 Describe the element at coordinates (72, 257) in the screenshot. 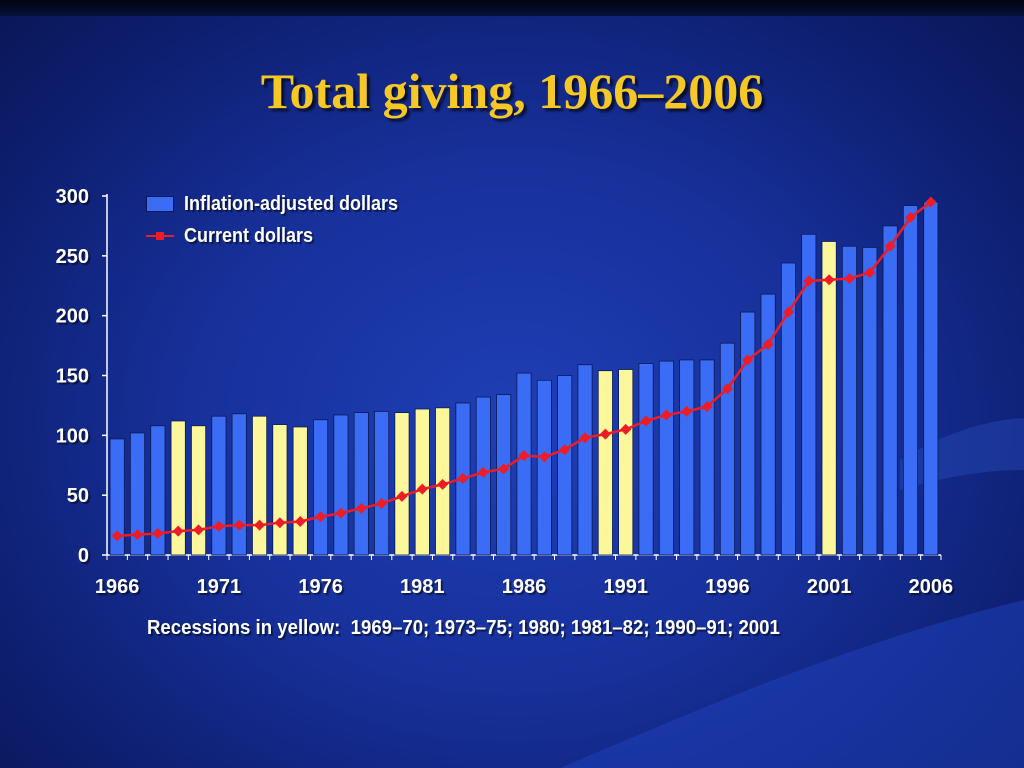

I see `y-tick-label: 250` at that location.